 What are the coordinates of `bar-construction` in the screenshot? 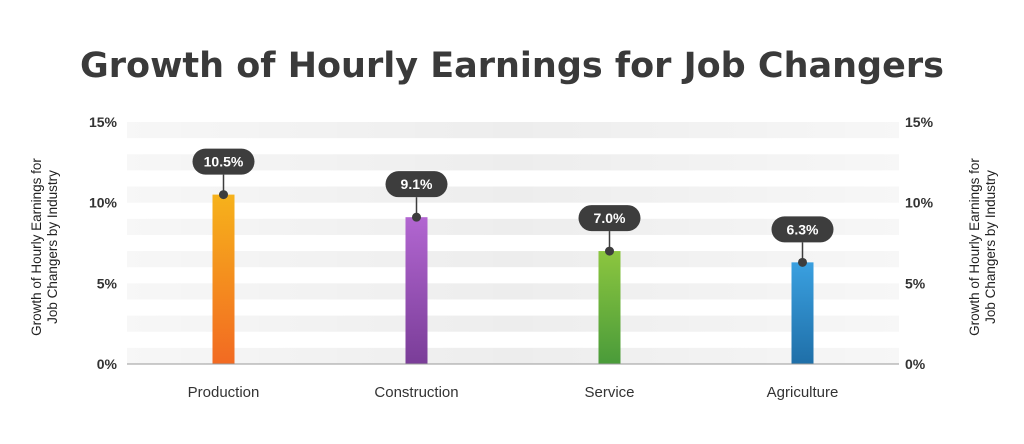 It's located at (416, 290).